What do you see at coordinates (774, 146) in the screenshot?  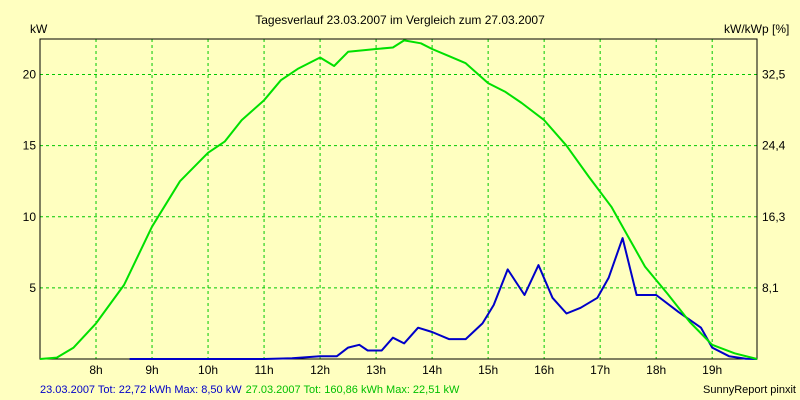 I see `y-tick-label-right: 24,4` at bounding box center [774, 146].